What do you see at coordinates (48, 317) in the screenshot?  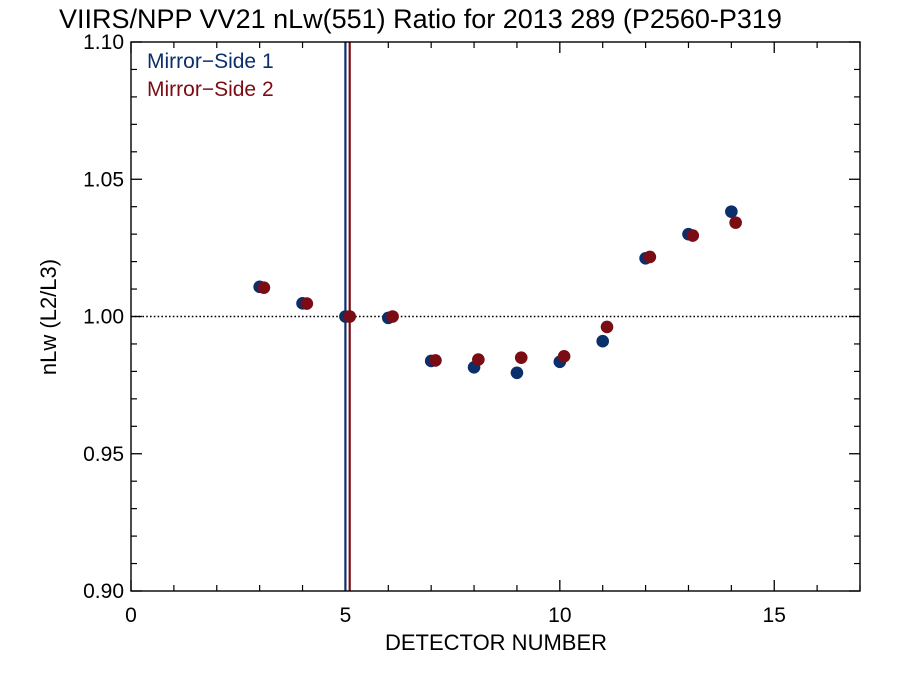 I see `y-axis-label: nLw (L2/L3)` at bounding box center [48, 317].